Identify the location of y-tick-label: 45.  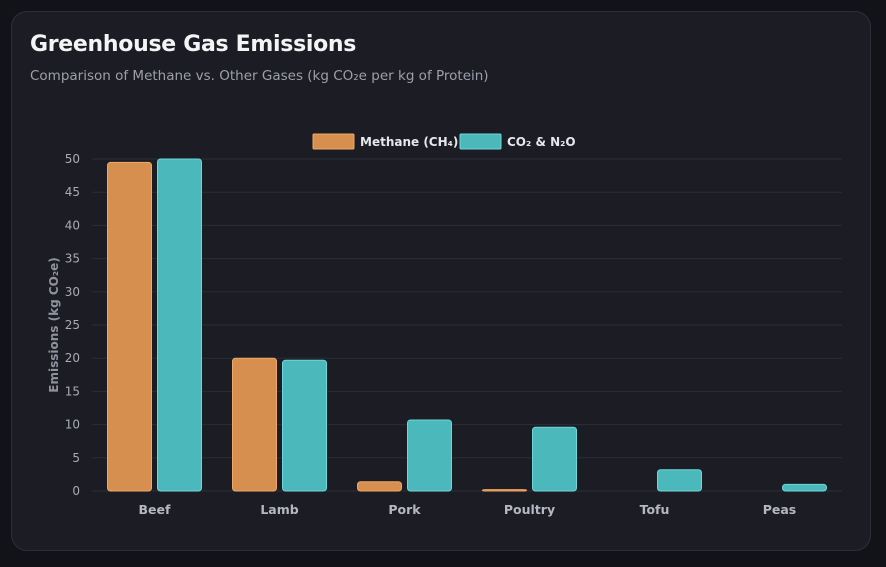
(72, 192).